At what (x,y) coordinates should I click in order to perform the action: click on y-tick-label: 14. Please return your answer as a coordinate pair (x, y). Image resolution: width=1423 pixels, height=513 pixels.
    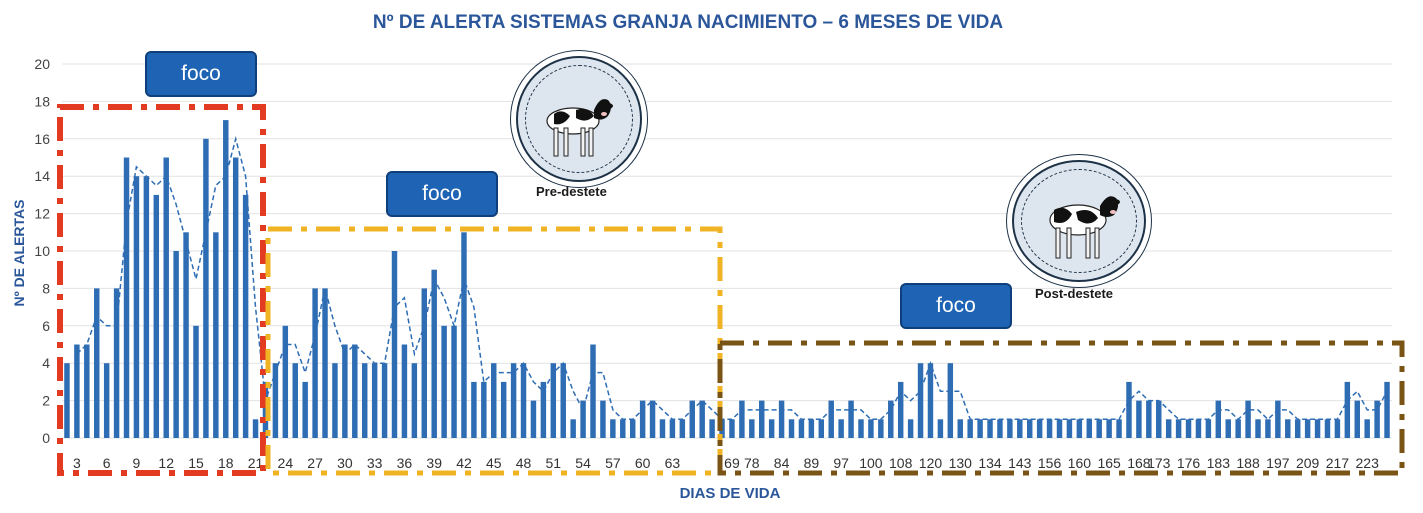
    Looking at the image, I should click on (42, 176).